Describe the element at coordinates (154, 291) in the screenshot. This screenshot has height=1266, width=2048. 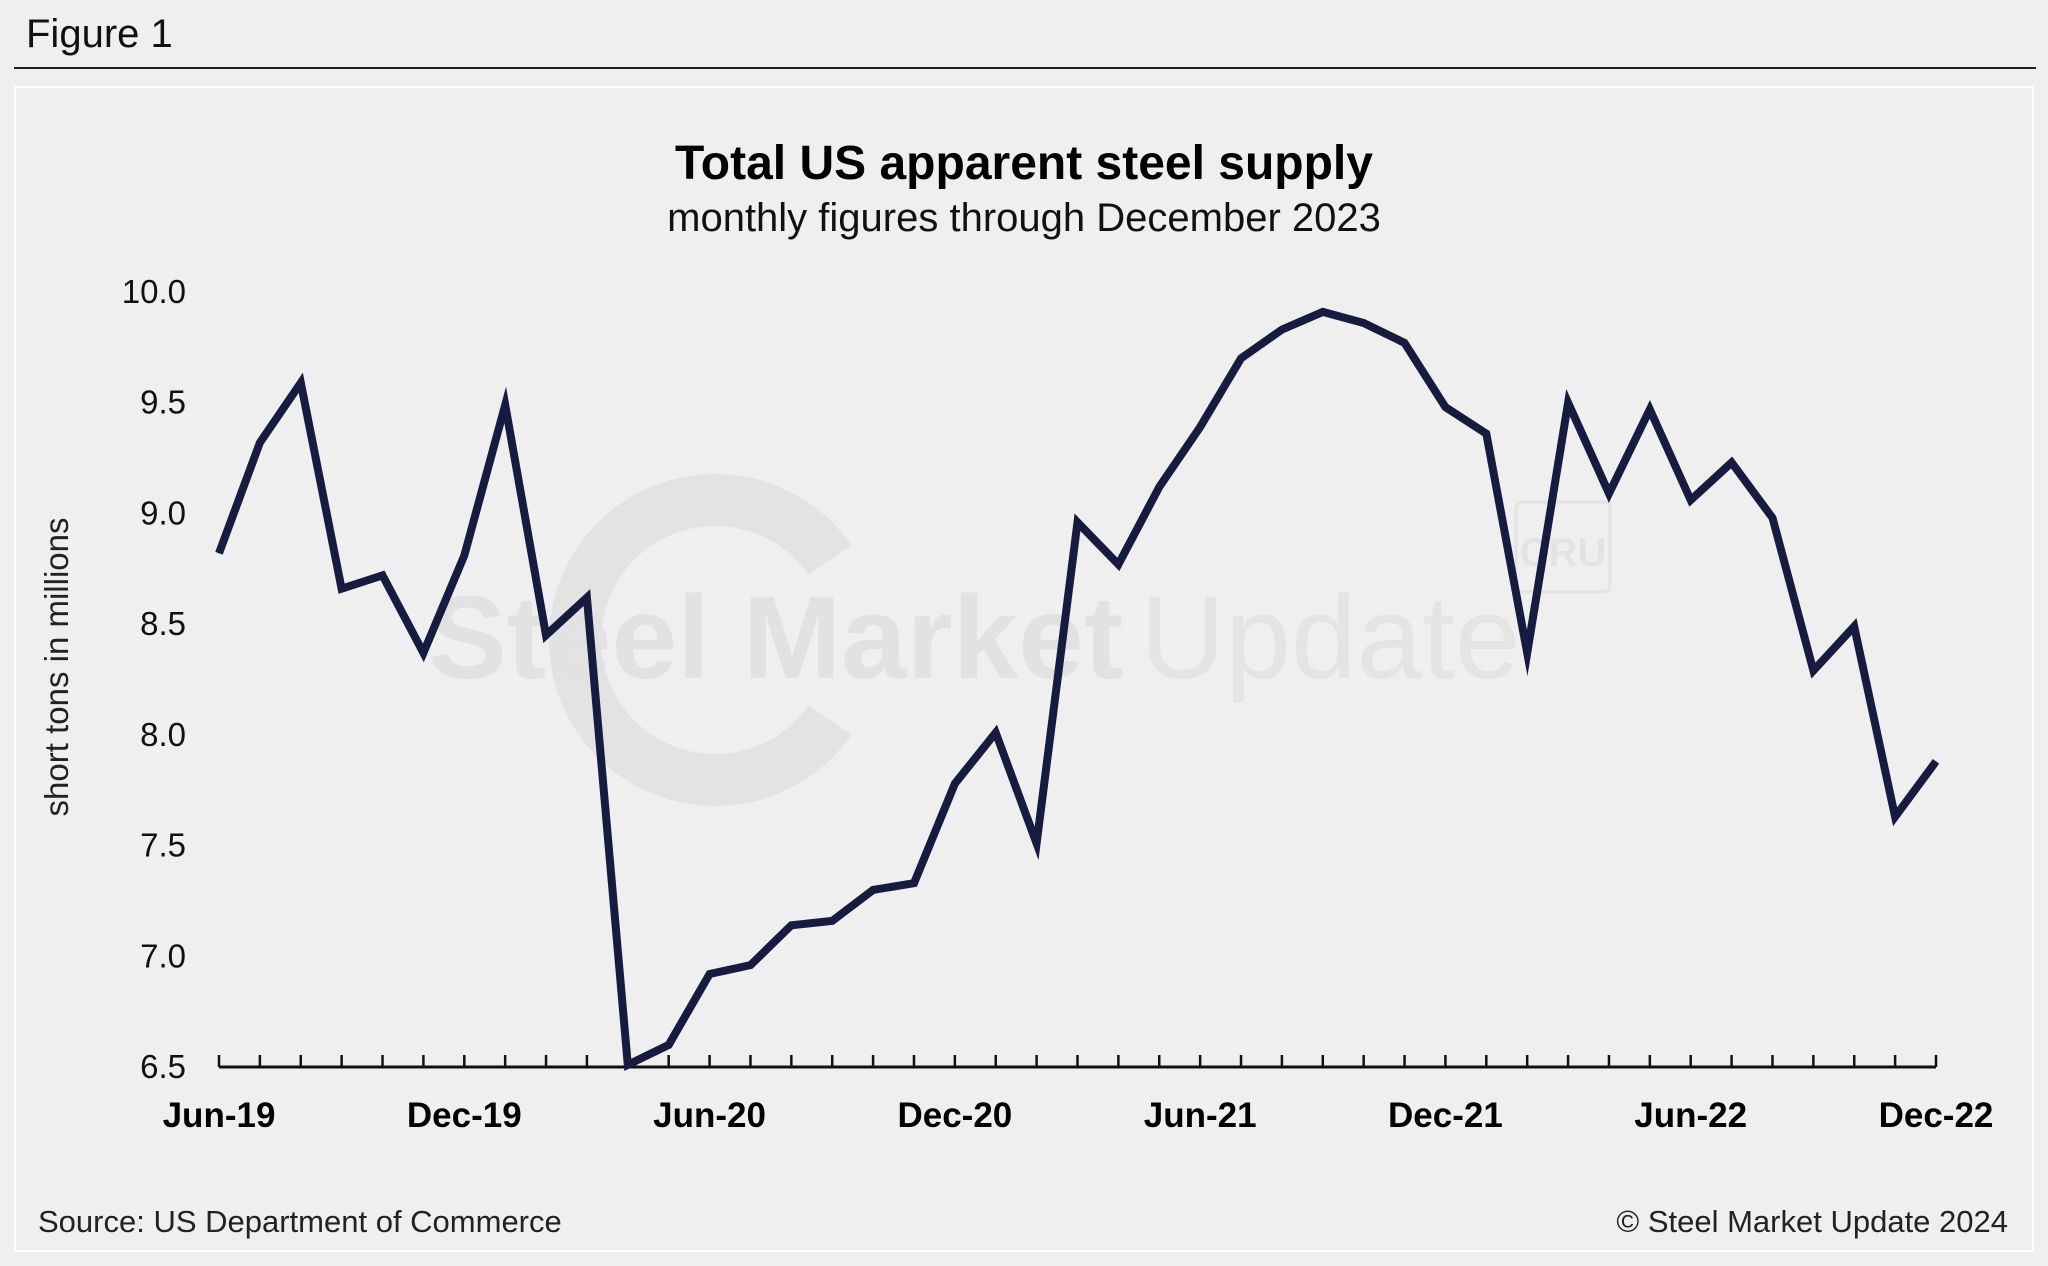
I see `y-tick-label: 10.0` at that location.